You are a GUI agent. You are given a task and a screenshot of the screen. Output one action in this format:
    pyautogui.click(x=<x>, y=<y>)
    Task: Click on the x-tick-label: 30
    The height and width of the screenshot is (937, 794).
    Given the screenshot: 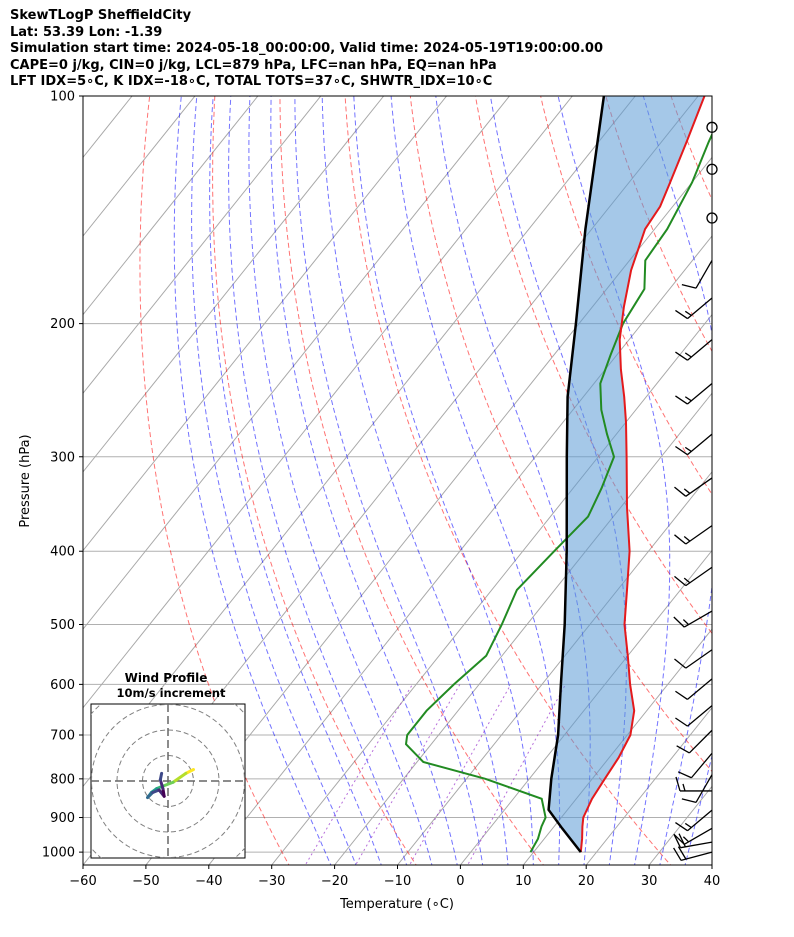 What is the action you would take?
    pyautogui.click(x=649, y=881)
    